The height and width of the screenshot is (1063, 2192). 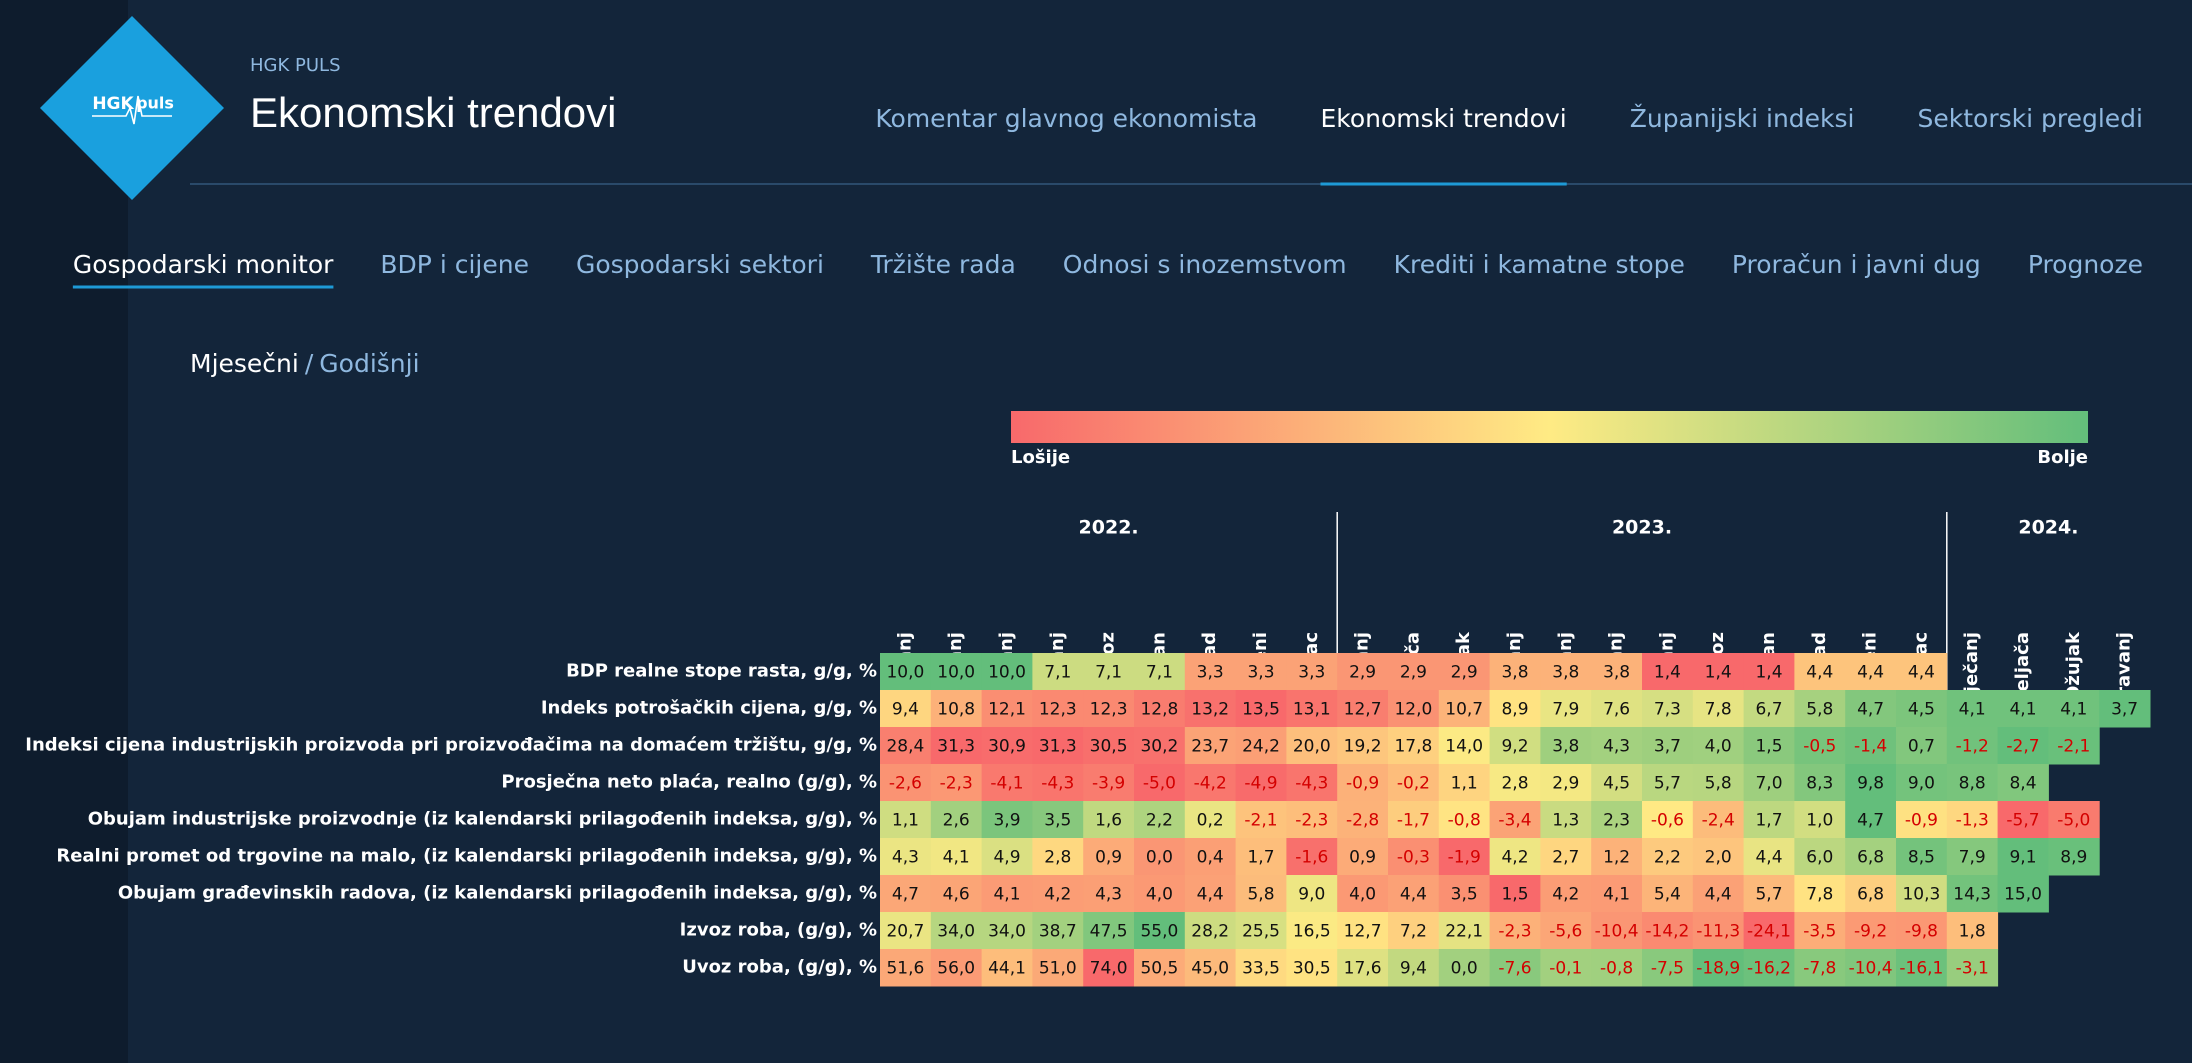 What do you see at coordinates (1261, 747) in the screenshot?
I see `cell-value: 24,2` at bounding box center [1261, 747].